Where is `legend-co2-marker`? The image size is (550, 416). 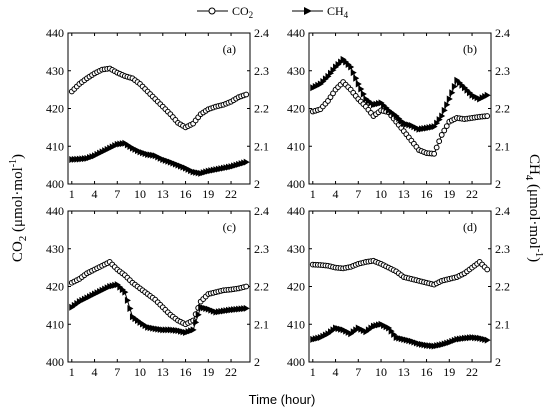 legend-co2-marker is located at coordinates (212, 11).